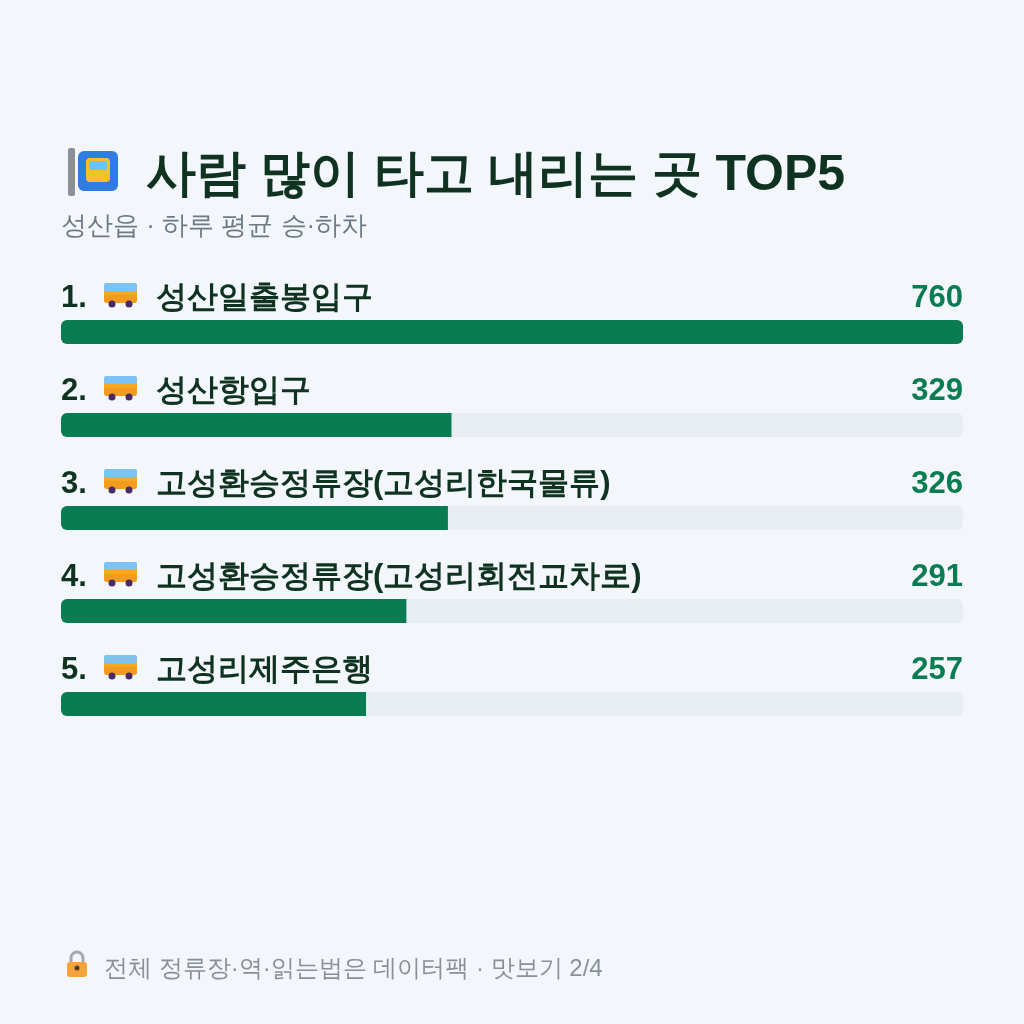 The height and width of the screenshot is (1024, 1024). What do you see at coordinates (937, 389) in the screenshot?
I see `data-label: 329` at bounding box center [937, 389].